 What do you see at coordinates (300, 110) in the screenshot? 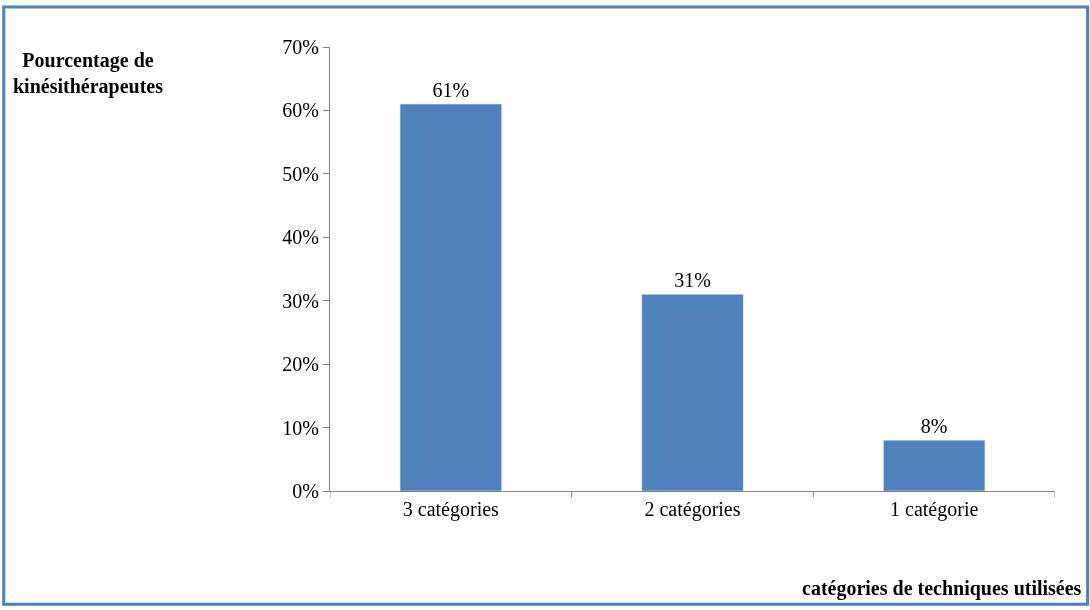
I see `y-tick-label: 60%` at bounding box center [300, 110].